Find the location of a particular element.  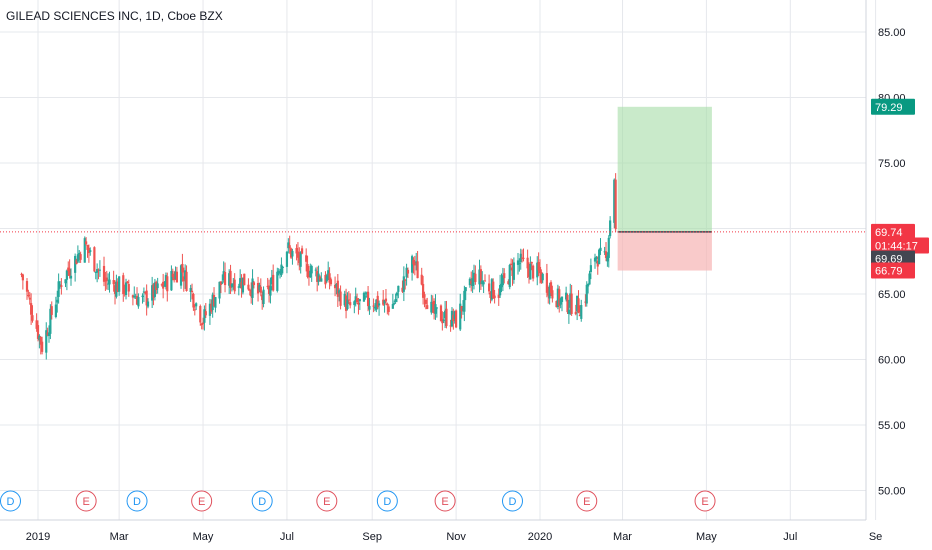

x-tick-label: Mar is located at coordinates (622, 537).